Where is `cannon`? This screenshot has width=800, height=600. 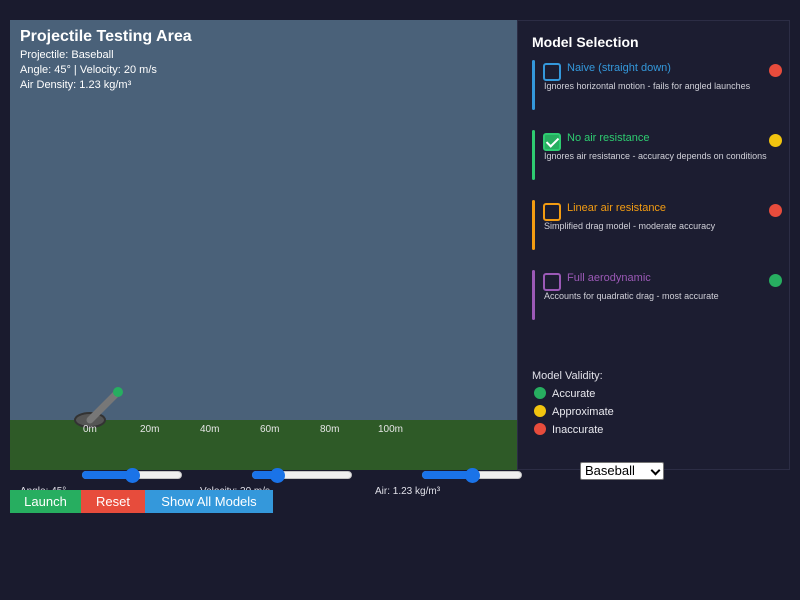
cannon is located at coordinates (98, 407).